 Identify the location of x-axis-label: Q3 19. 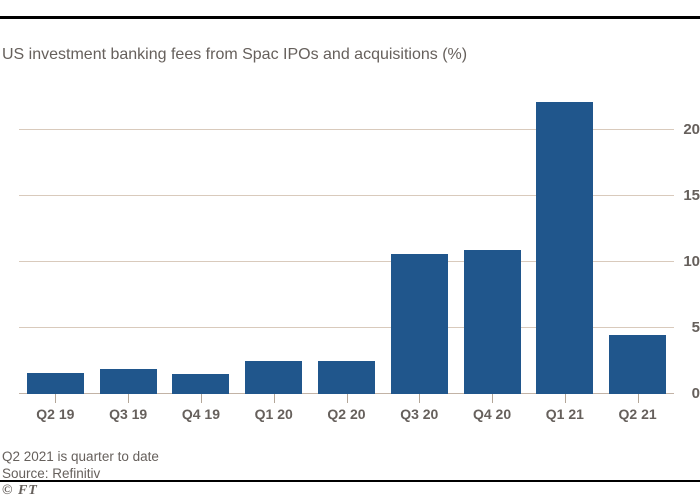
(128, 414).